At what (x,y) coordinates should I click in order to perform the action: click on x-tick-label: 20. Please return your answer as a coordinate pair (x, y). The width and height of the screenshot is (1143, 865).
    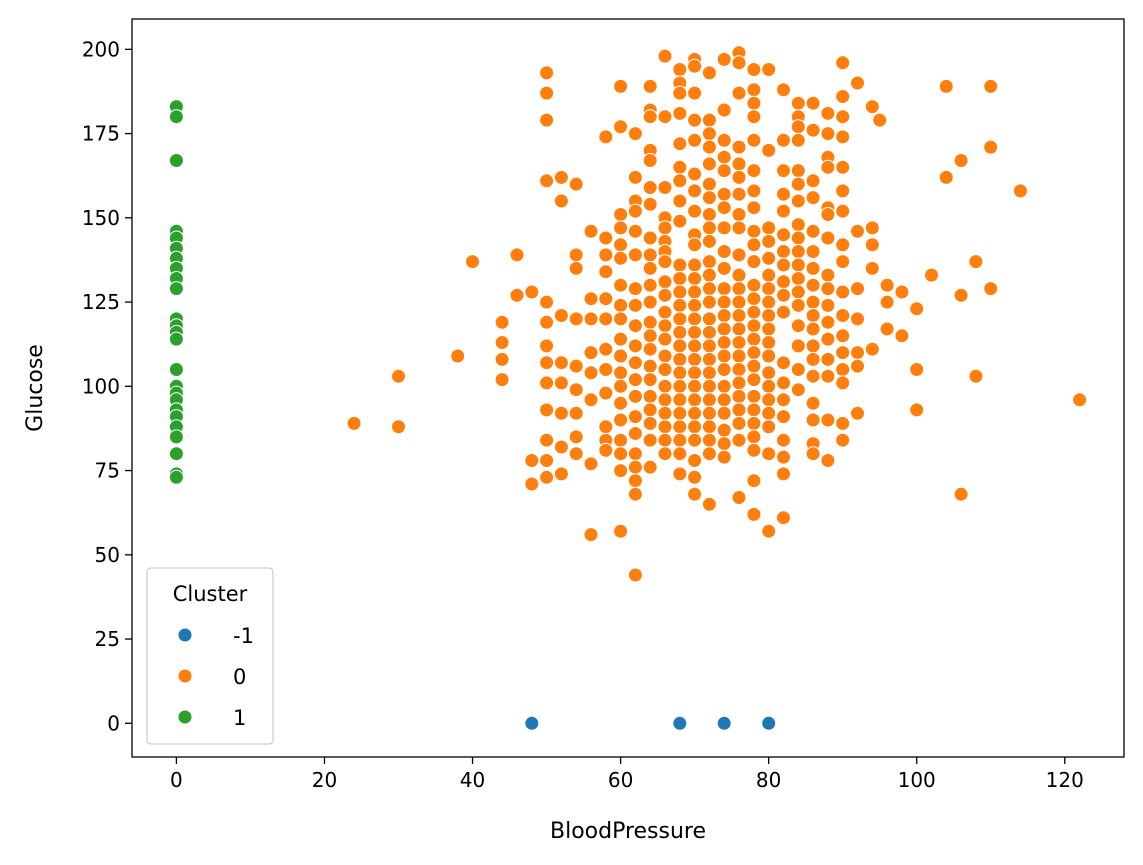
    Looking at the image, I should click on (324, 780).